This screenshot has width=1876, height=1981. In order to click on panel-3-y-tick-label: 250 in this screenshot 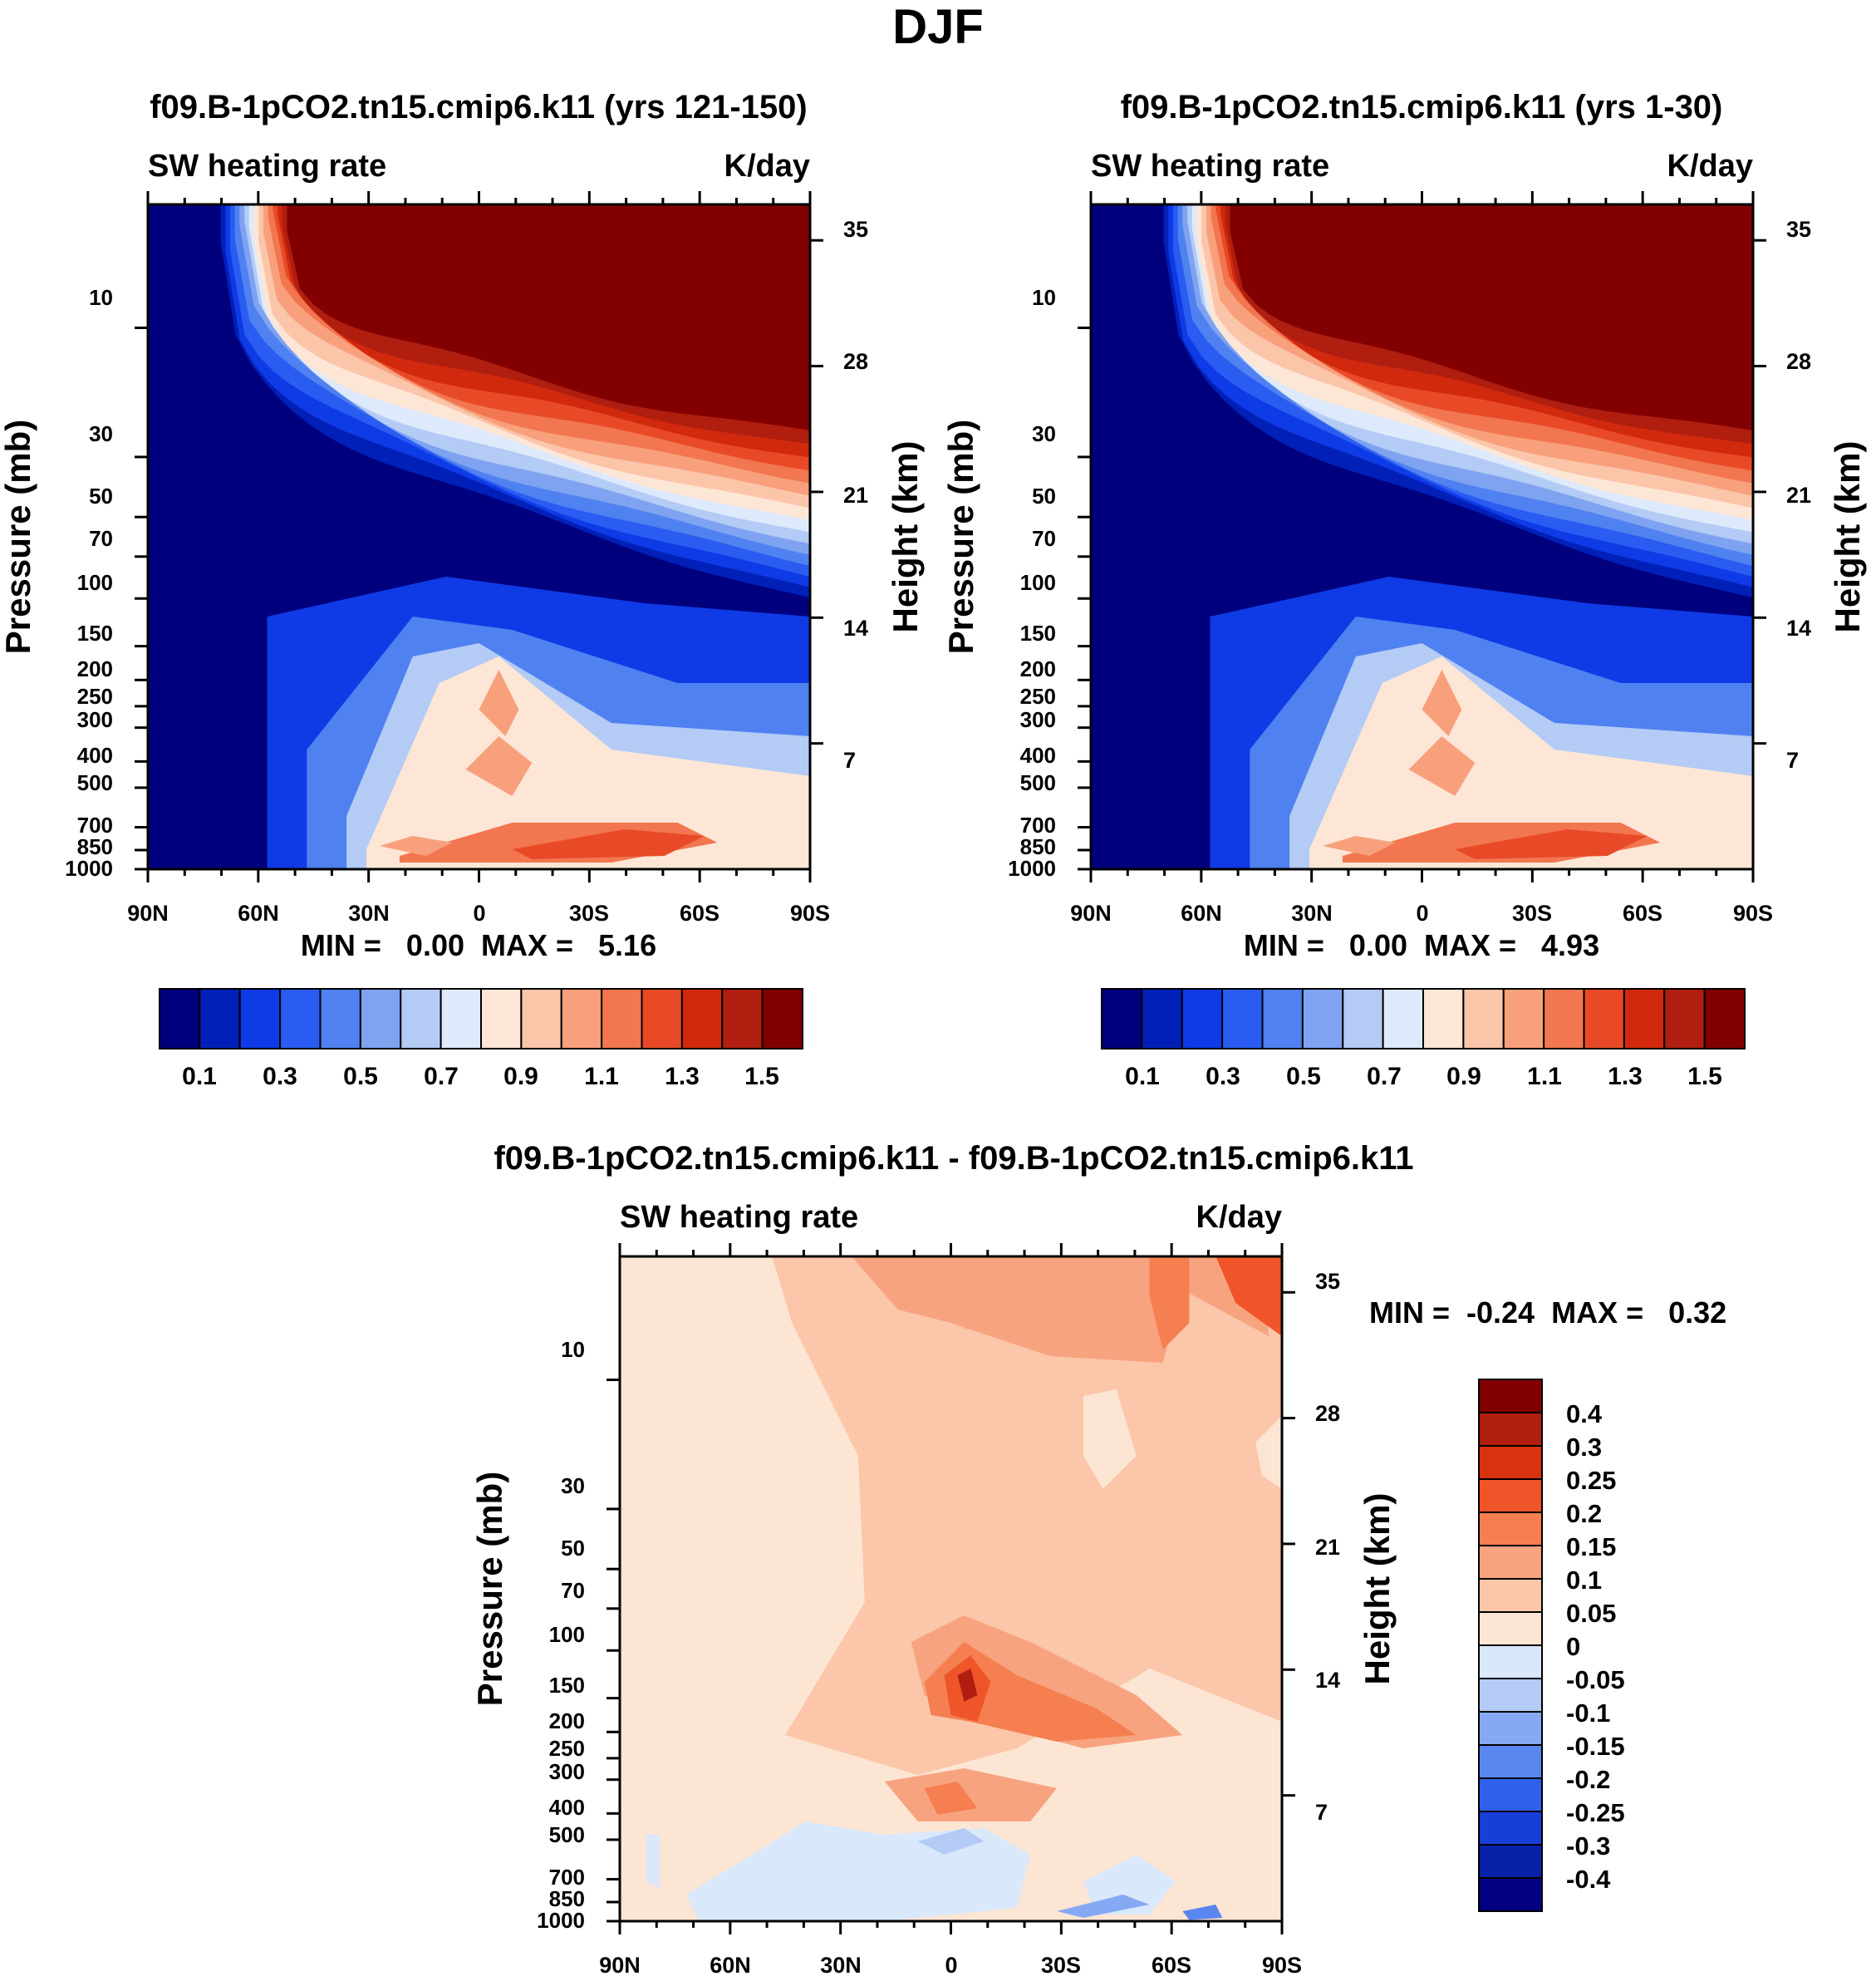, I will do `click(567, 1748)`.